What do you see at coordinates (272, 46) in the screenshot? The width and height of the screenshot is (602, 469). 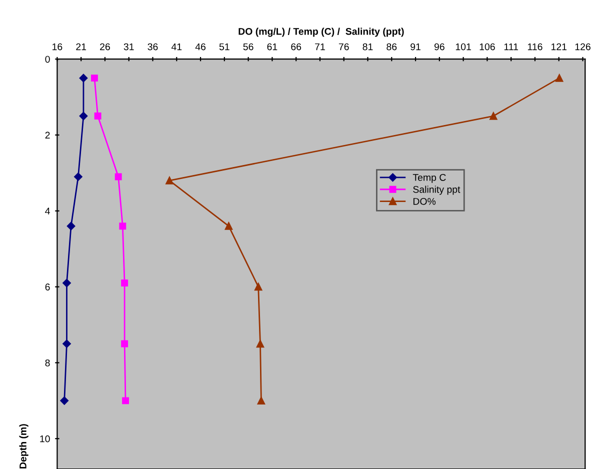 I see `x-tick-label: 61` at bounding box center [272, 46].